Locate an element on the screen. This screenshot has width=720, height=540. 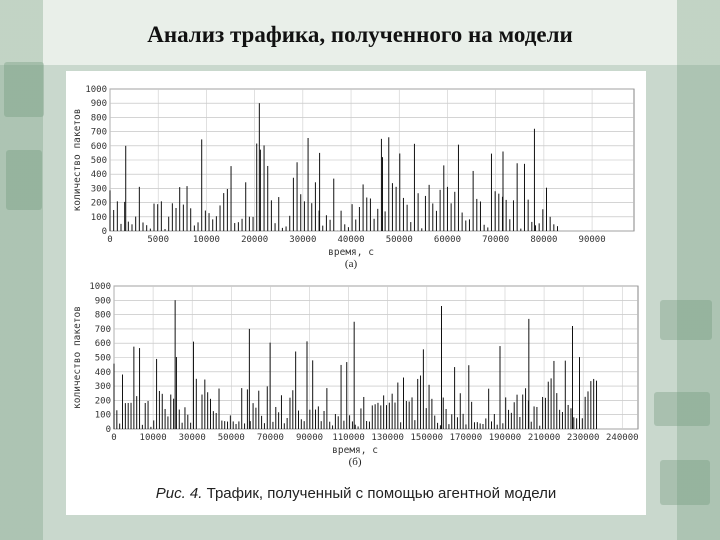
y-tick-label-b: 700 is located at coordinates (103, 330).